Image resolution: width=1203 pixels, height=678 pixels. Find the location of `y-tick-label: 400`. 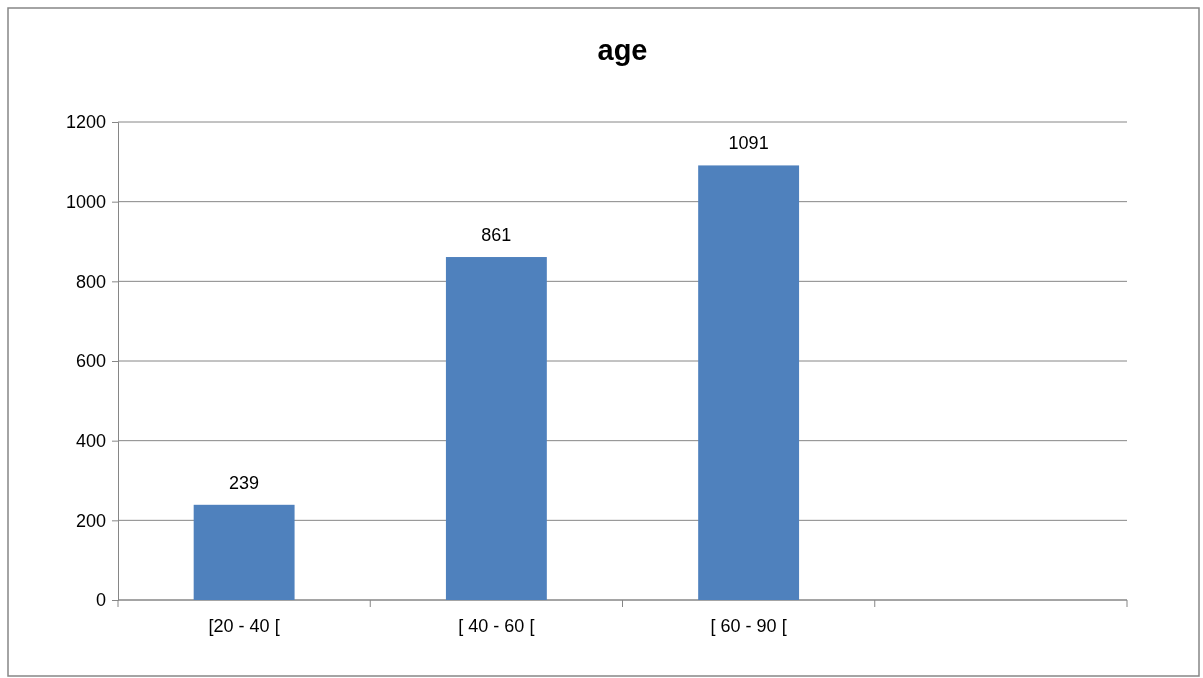

y-tick-label: 400 is located at coordinates (90, 440).